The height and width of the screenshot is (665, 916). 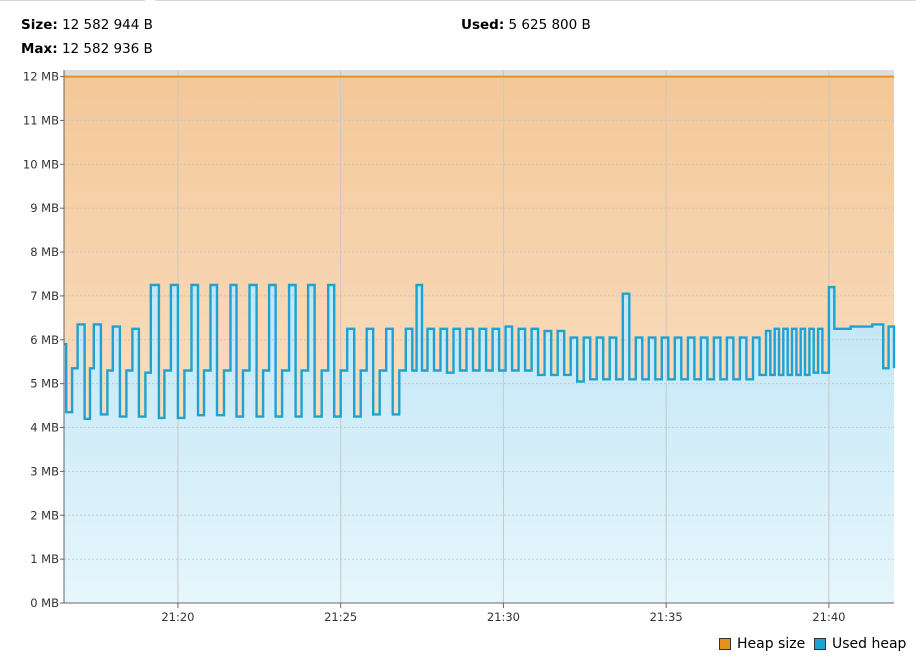 I want to click on y-tick-label: 7 MB, so click(x=44, y=296).